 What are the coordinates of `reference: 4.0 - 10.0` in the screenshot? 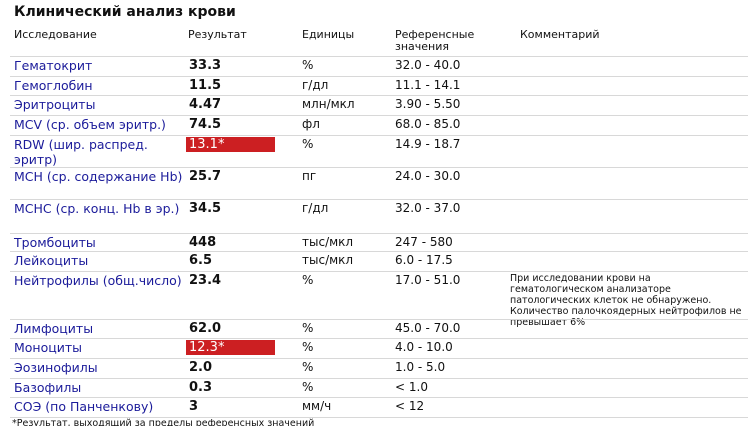 It's located at (424, 347).